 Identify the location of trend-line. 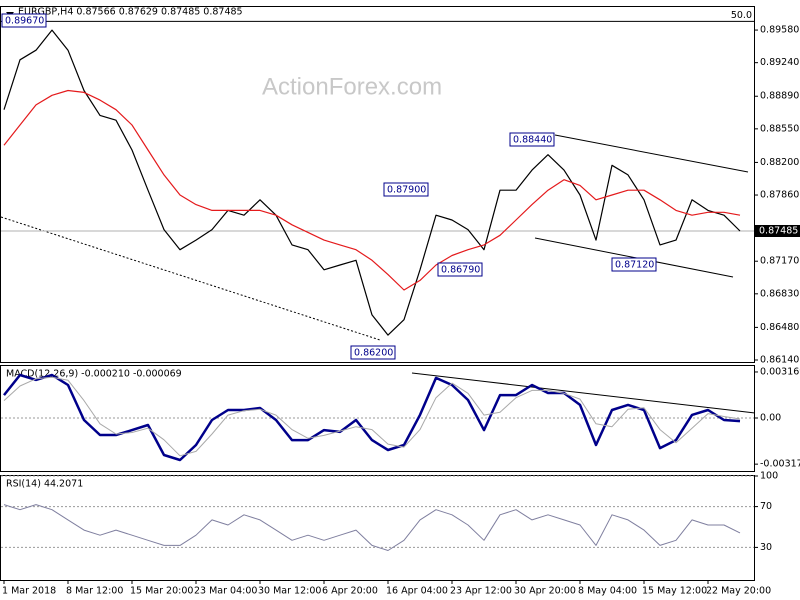
(190, 278).